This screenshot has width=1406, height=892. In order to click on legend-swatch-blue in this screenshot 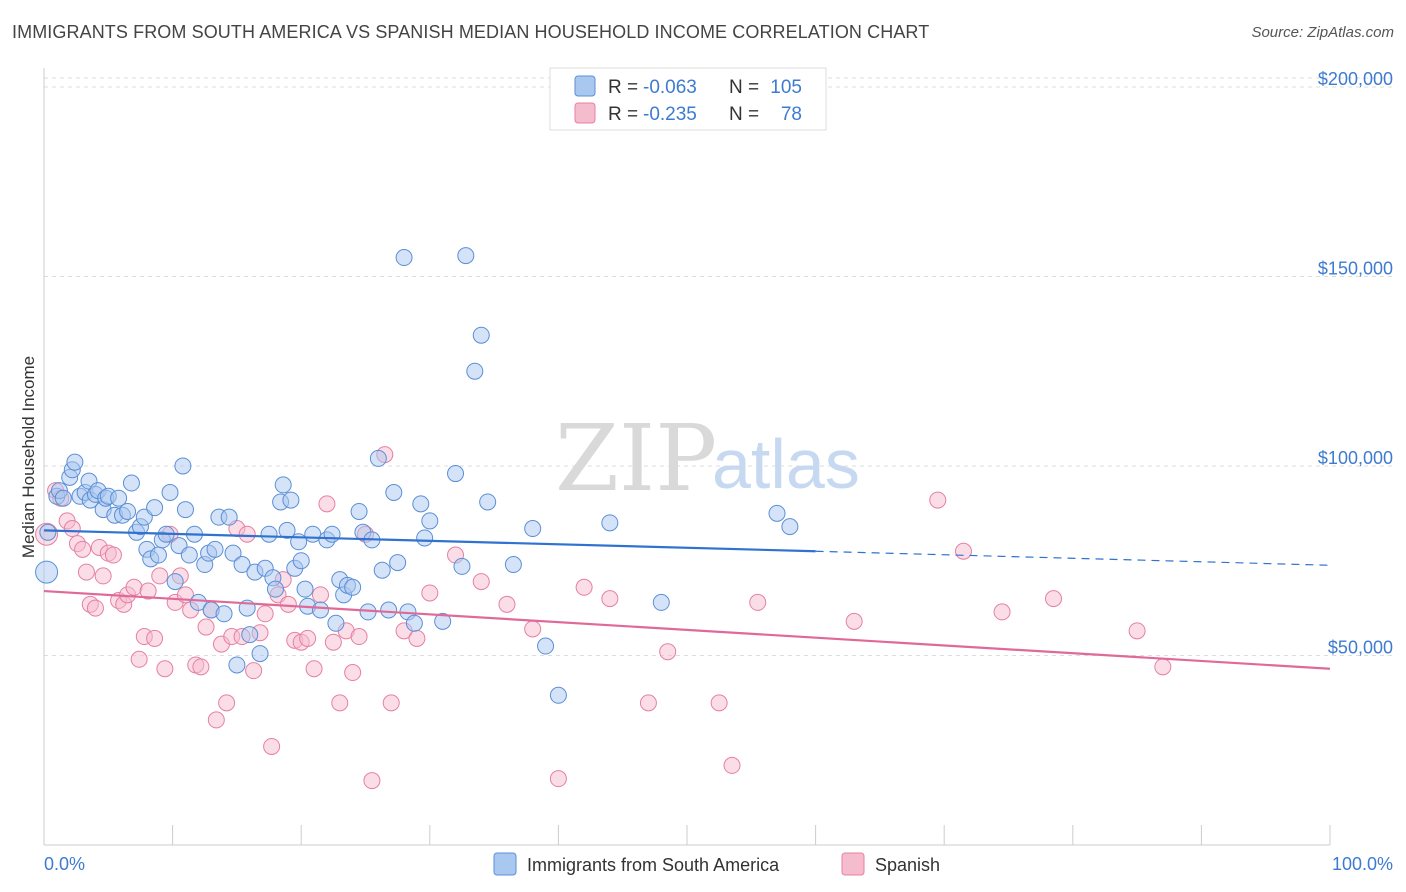, I will do `click(585, 86)`.